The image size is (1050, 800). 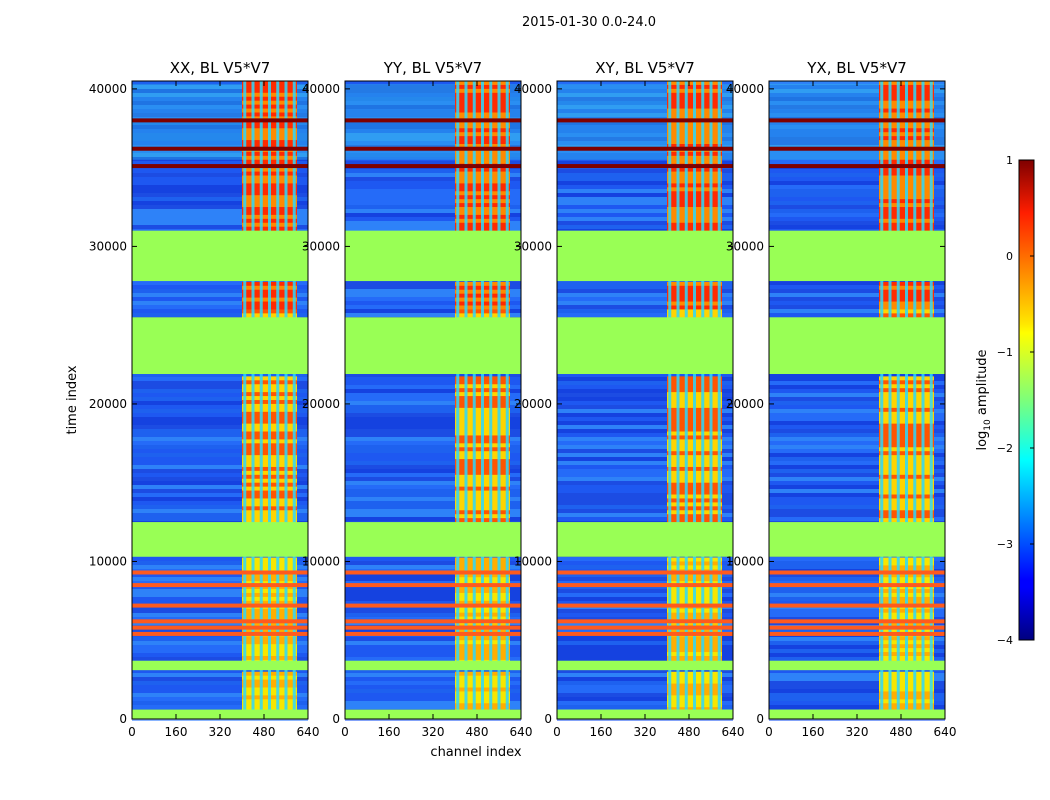 I want to click on y-tick-label: 20000, so click(x=745, y=404).